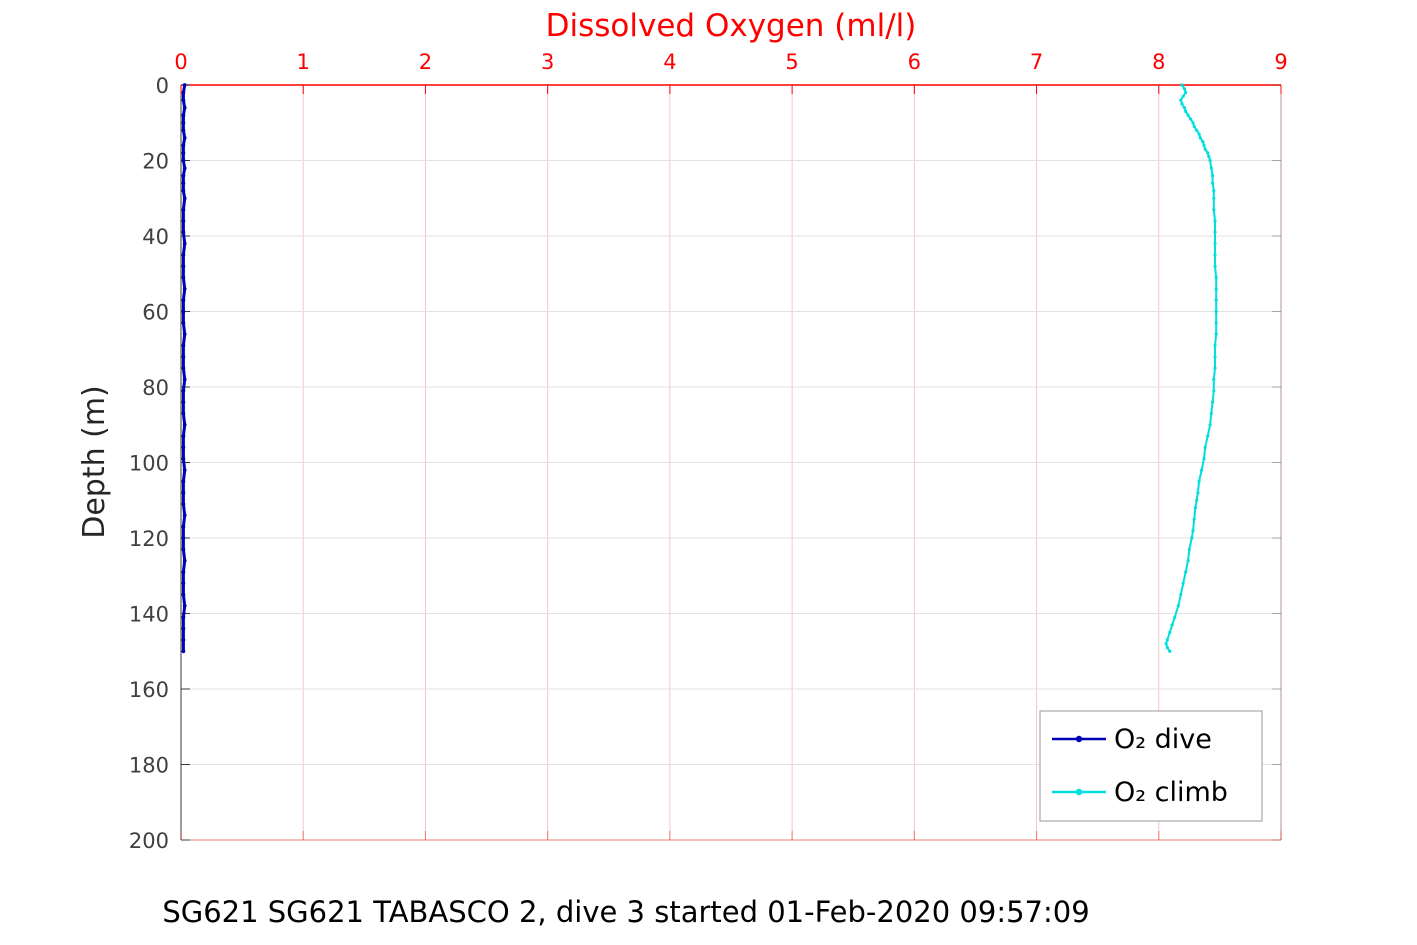 The width and height of the screenshot is (1417, 945). I want to click on y-tick-label: 60, so click(155, 313).